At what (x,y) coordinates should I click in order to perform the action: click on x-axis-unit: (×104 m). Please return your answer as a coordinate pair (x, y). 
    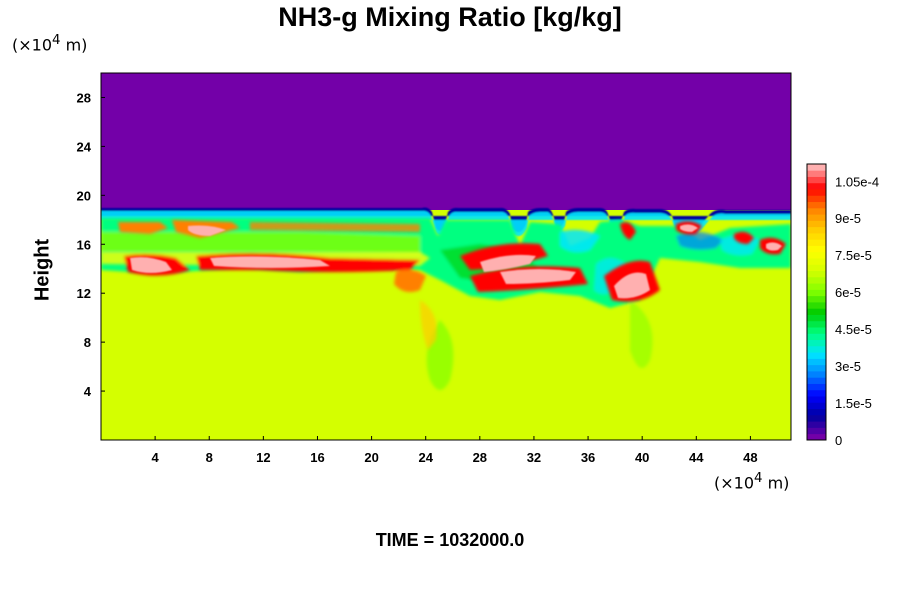
    Looking at the image, I should click on (752, 482).